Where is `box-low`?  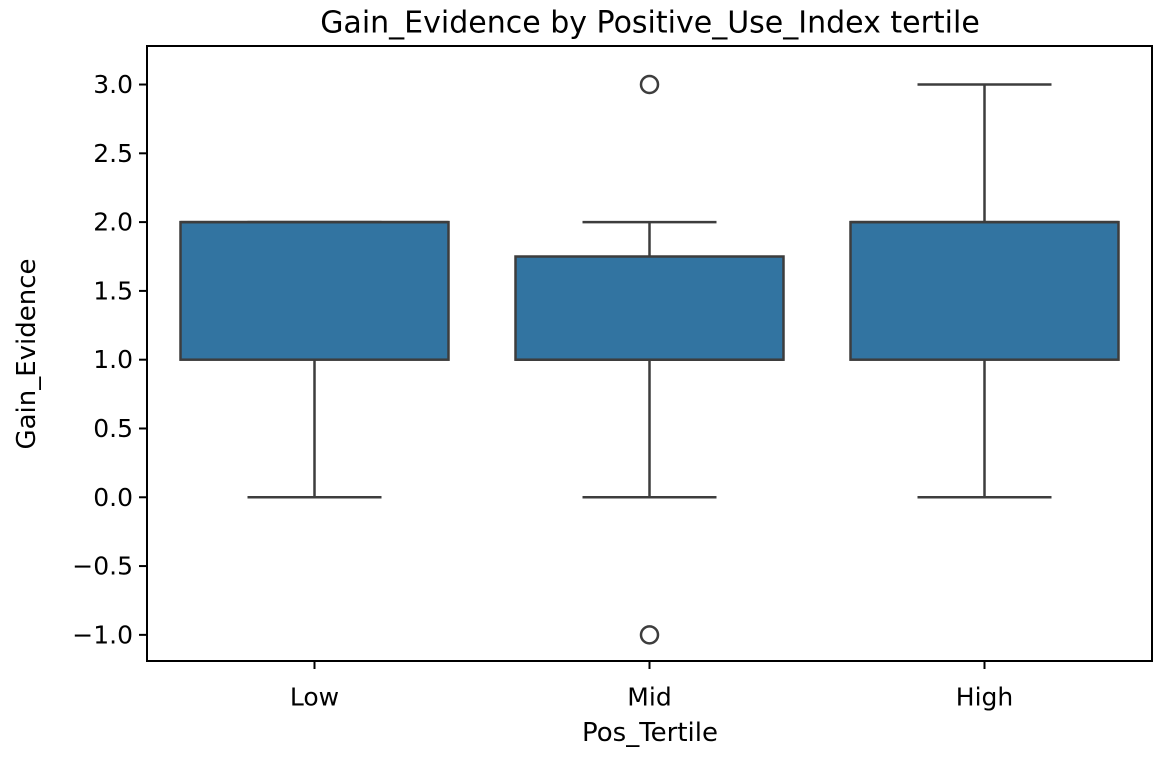 box-low is located at coordinates (314, 290).